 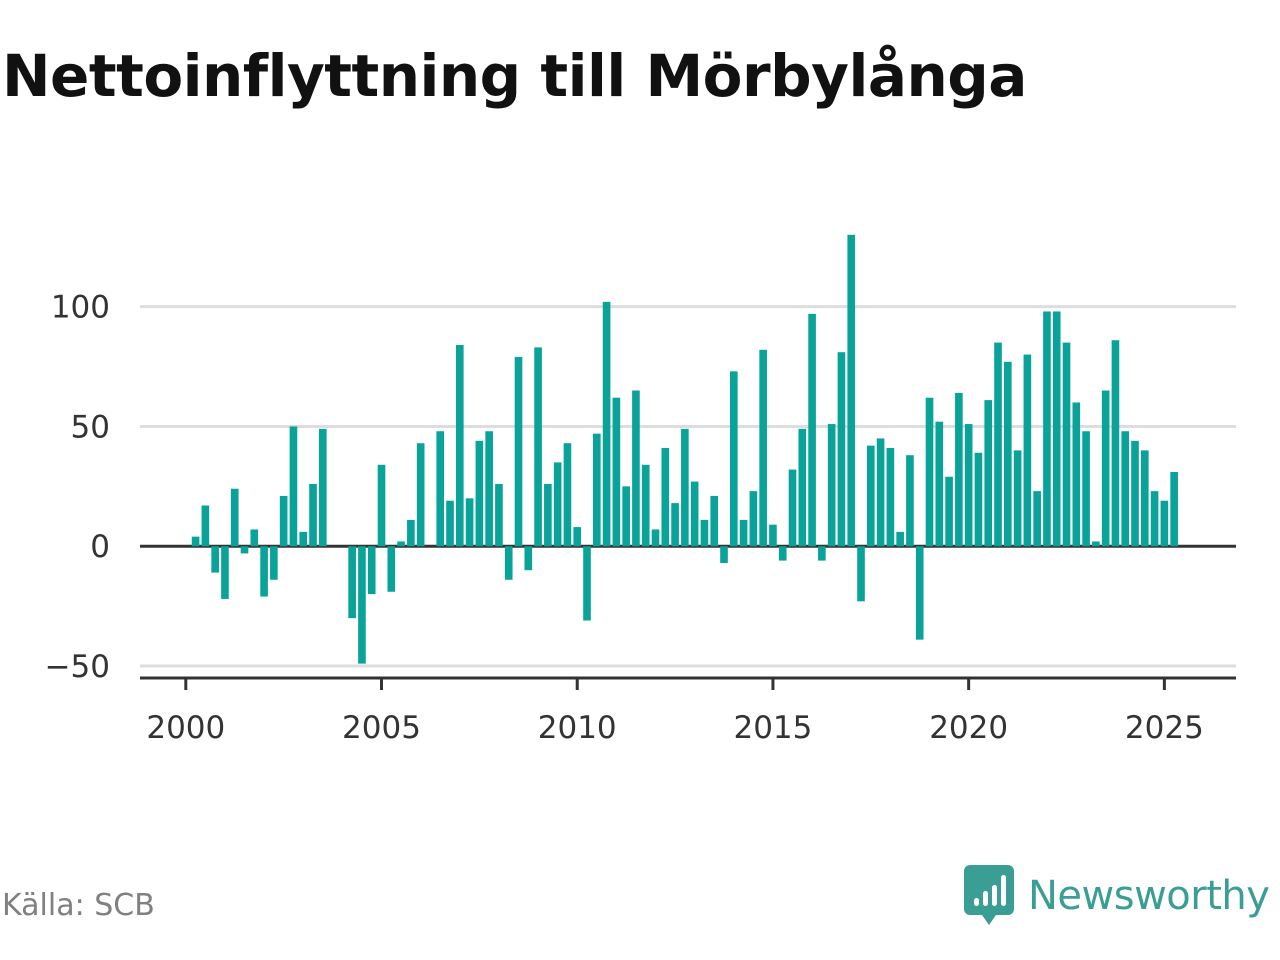 I want to click on y-tick-label: −50, so click(x=77, y=667).